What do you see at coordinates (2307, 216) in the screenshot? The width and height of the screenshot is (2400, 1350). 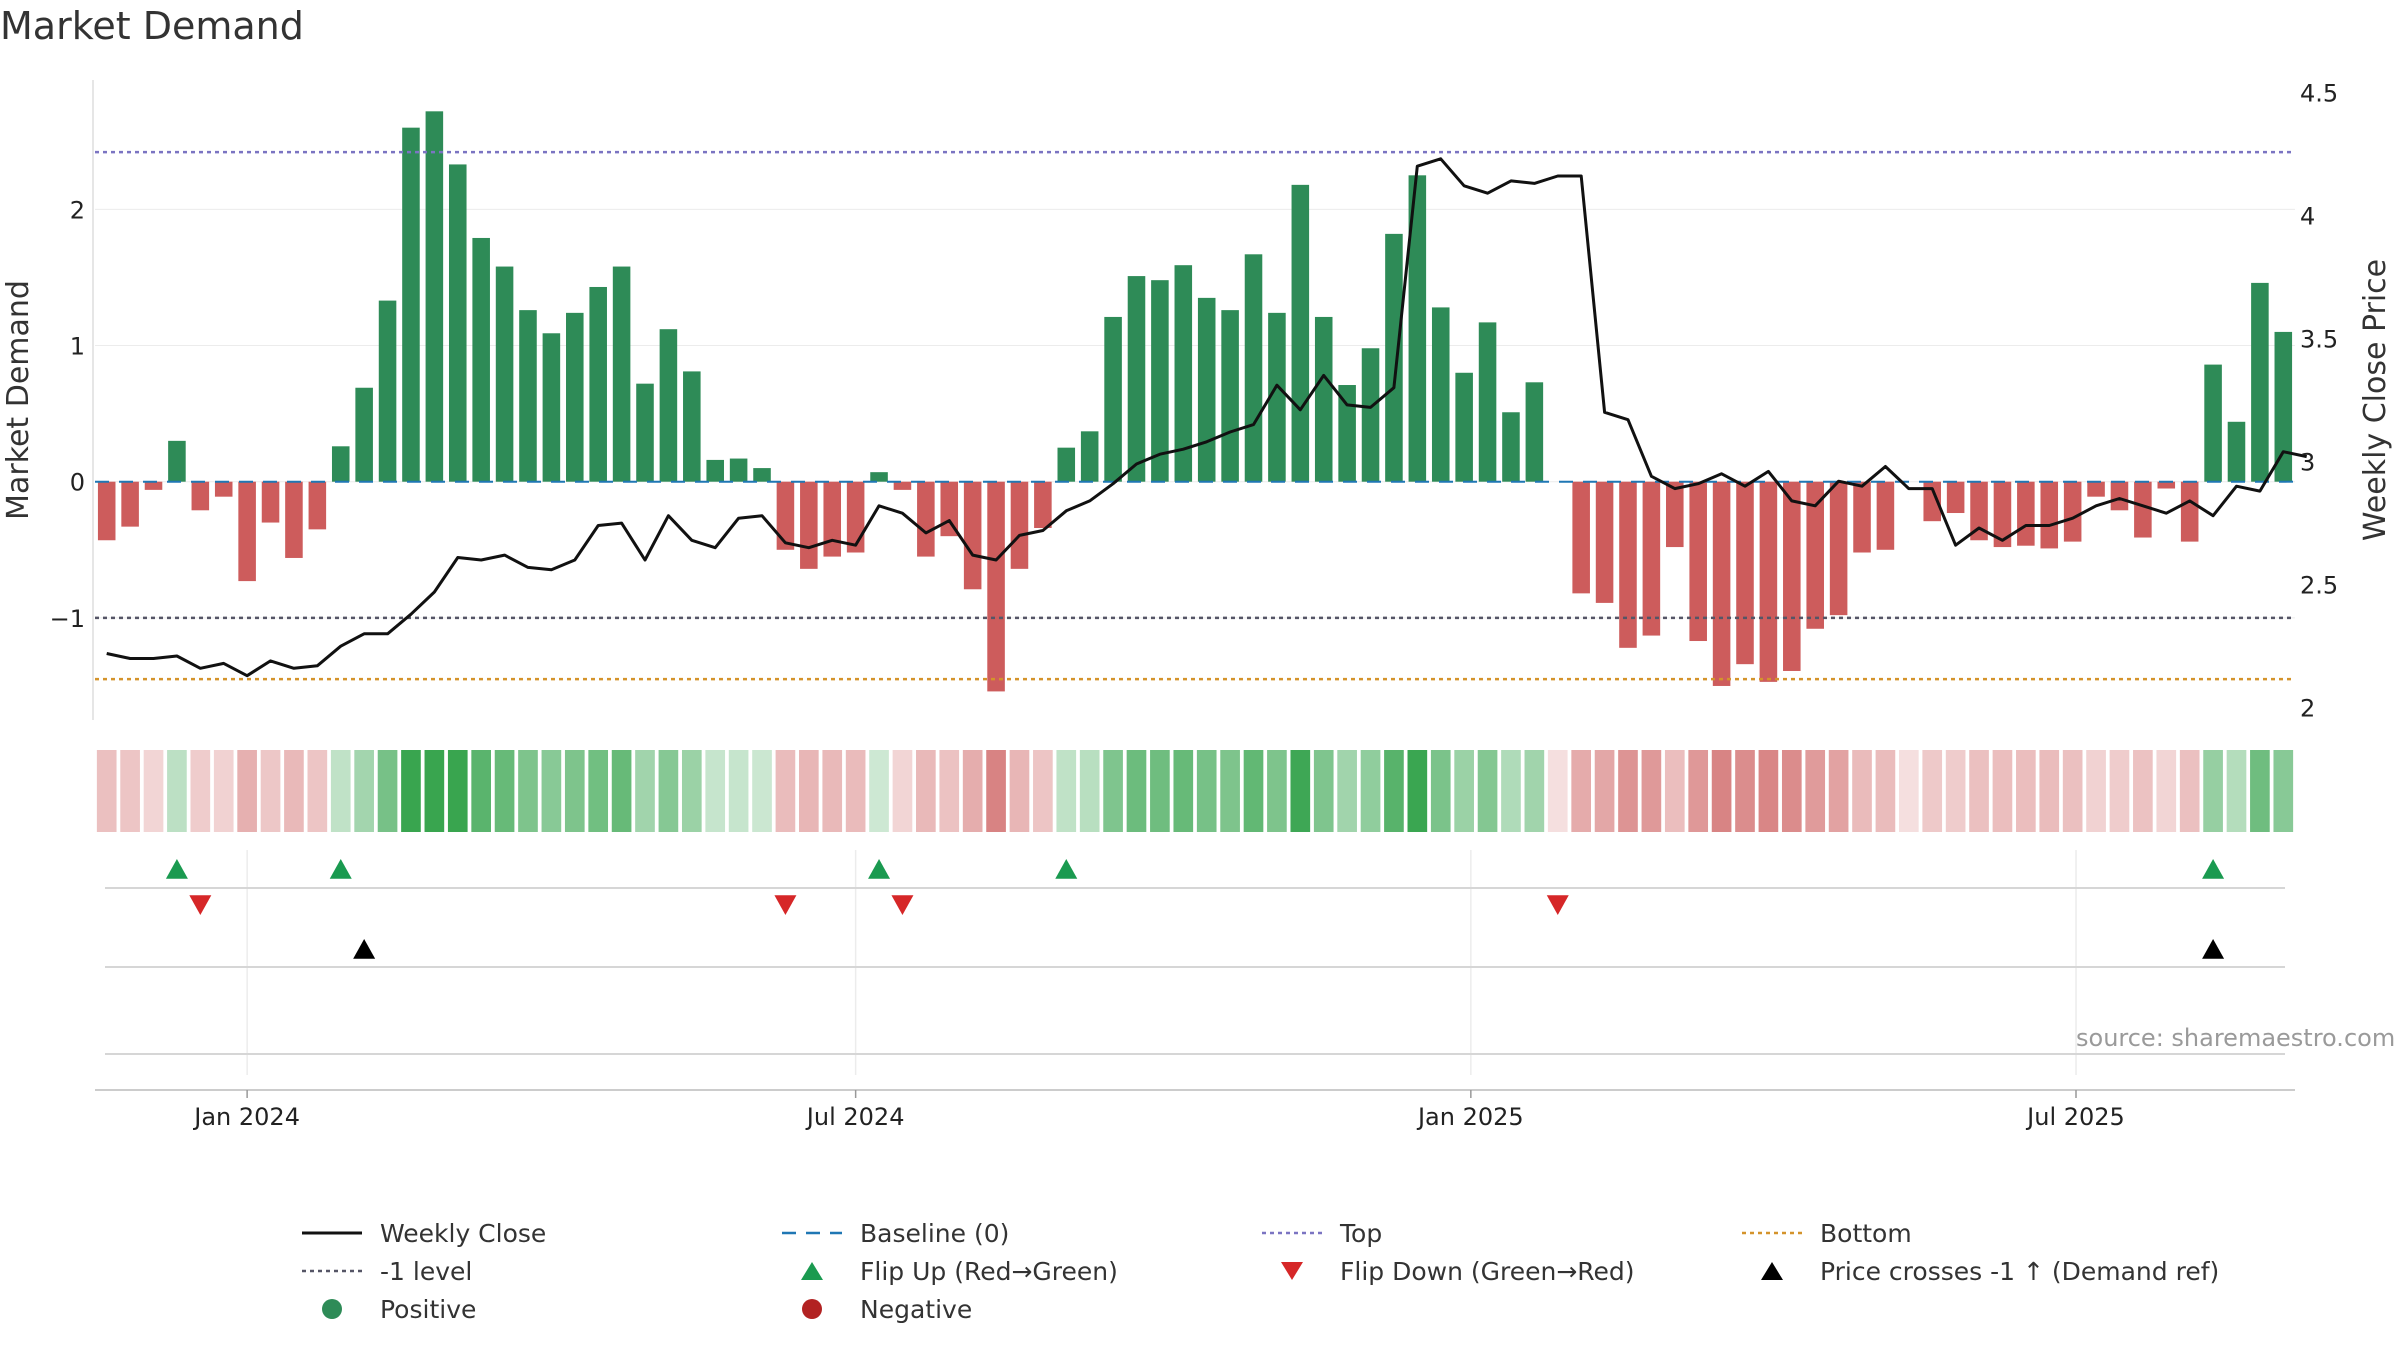 I see `y2-tick-label: 4` at bounding box center [2307, 216].